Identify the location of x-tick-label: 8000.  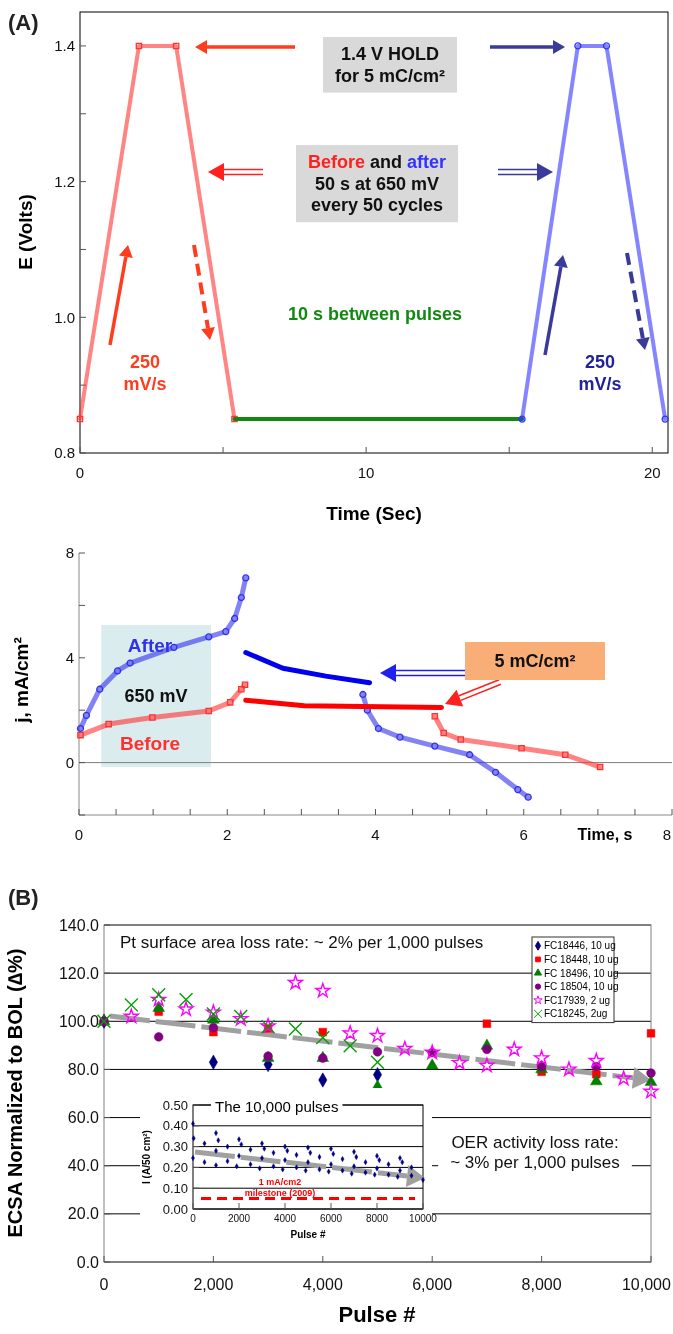
(377, 1218).